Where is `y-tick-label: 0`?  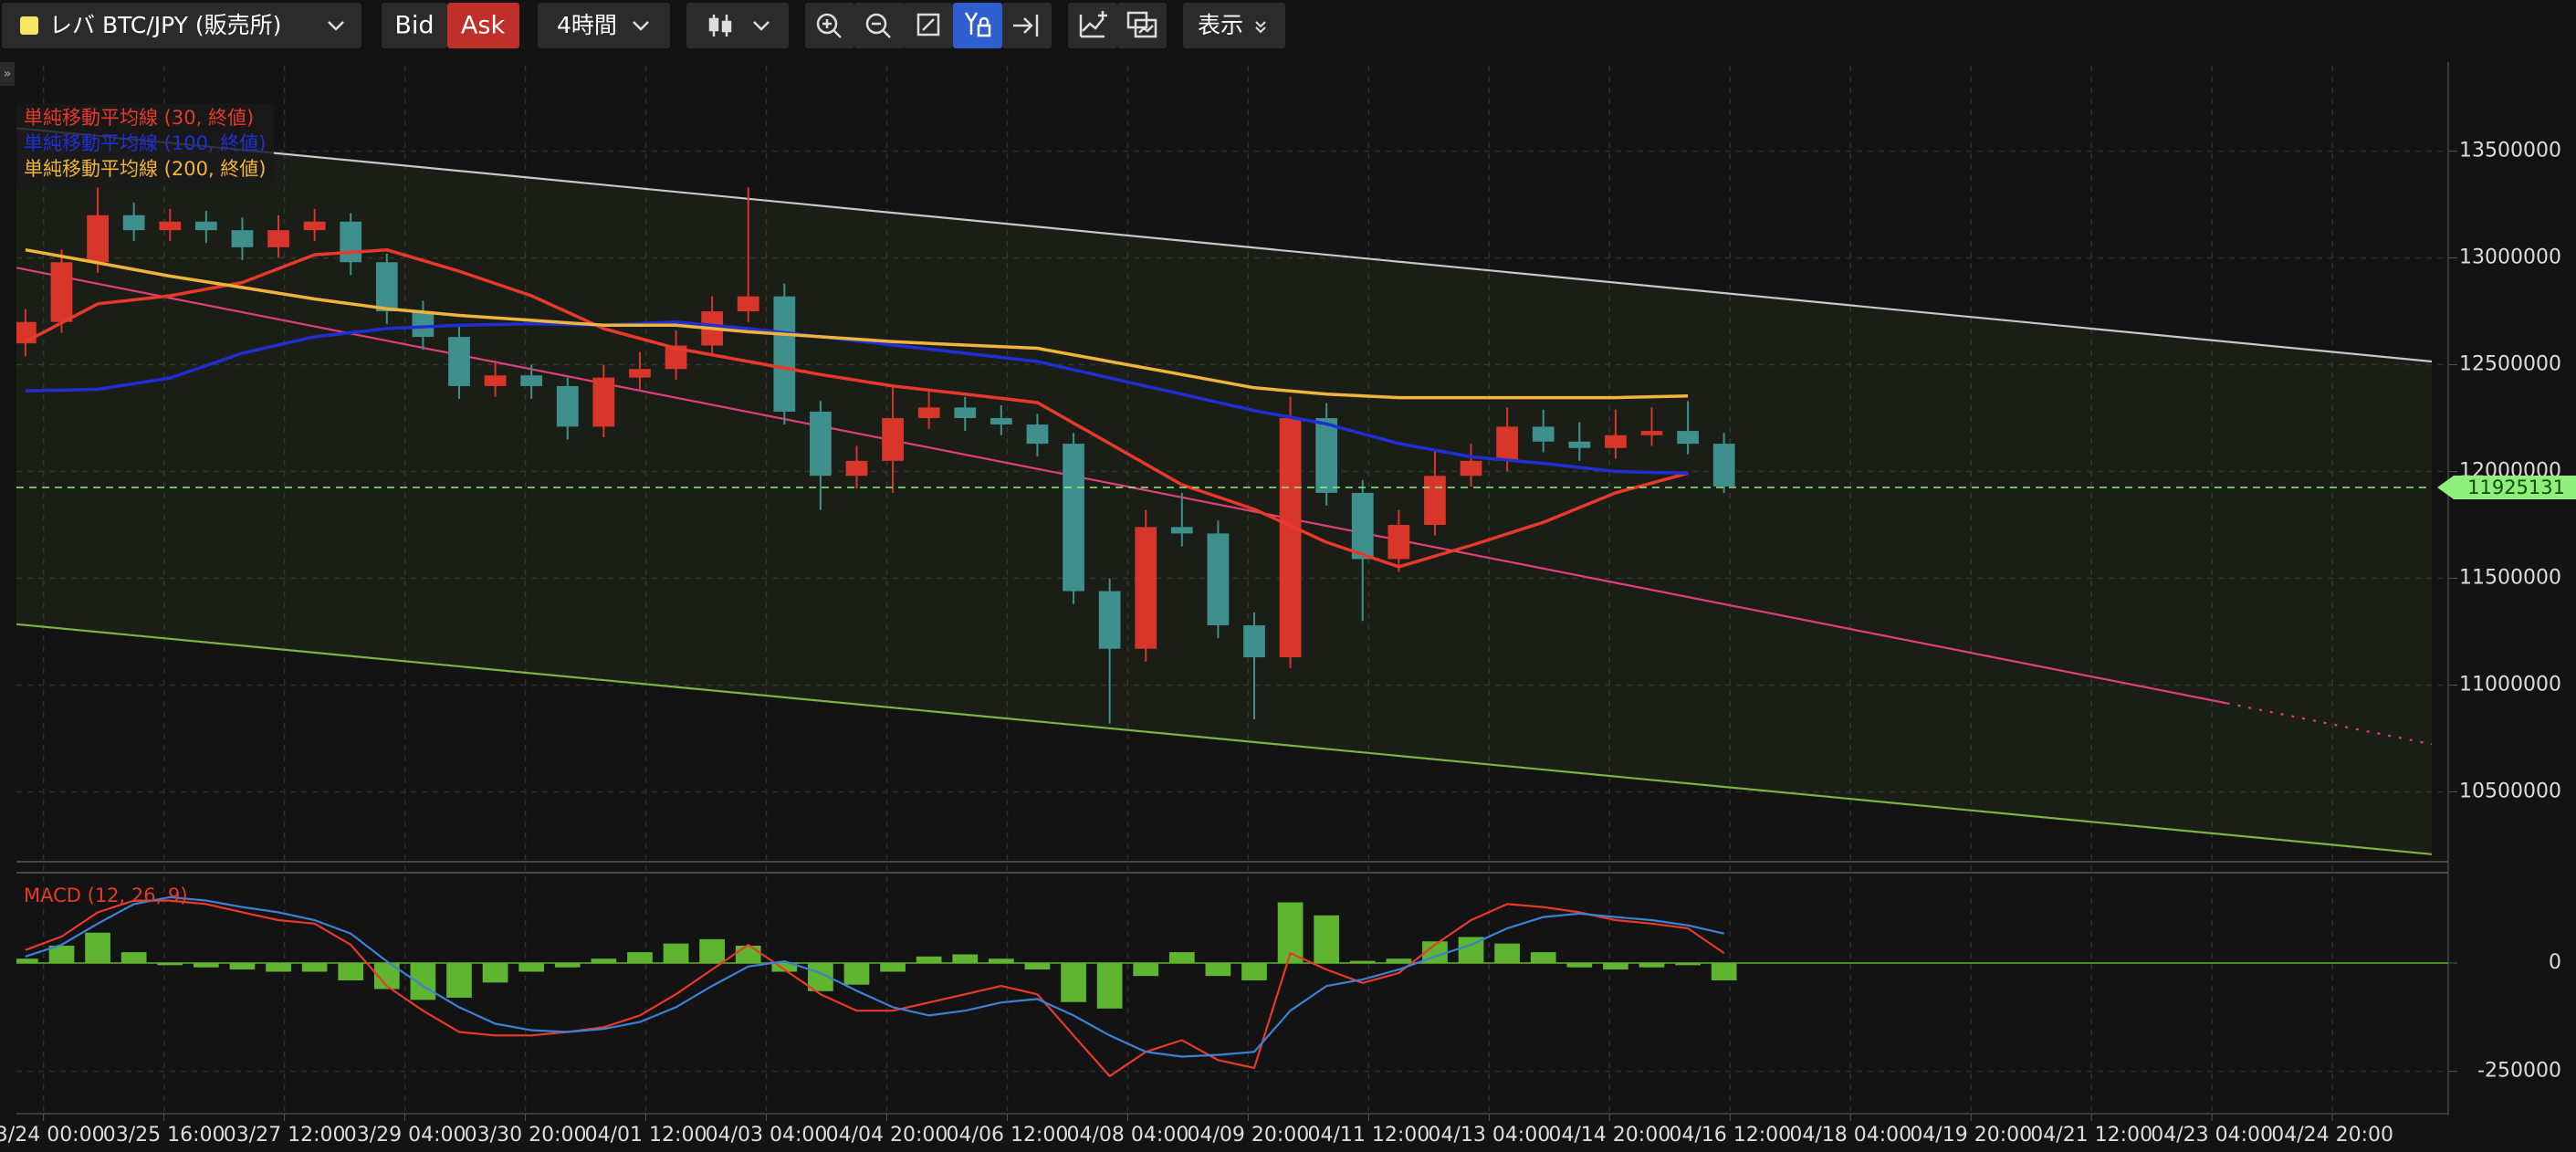
y-tick-label: 0 is located at coordinates (2555, 963).